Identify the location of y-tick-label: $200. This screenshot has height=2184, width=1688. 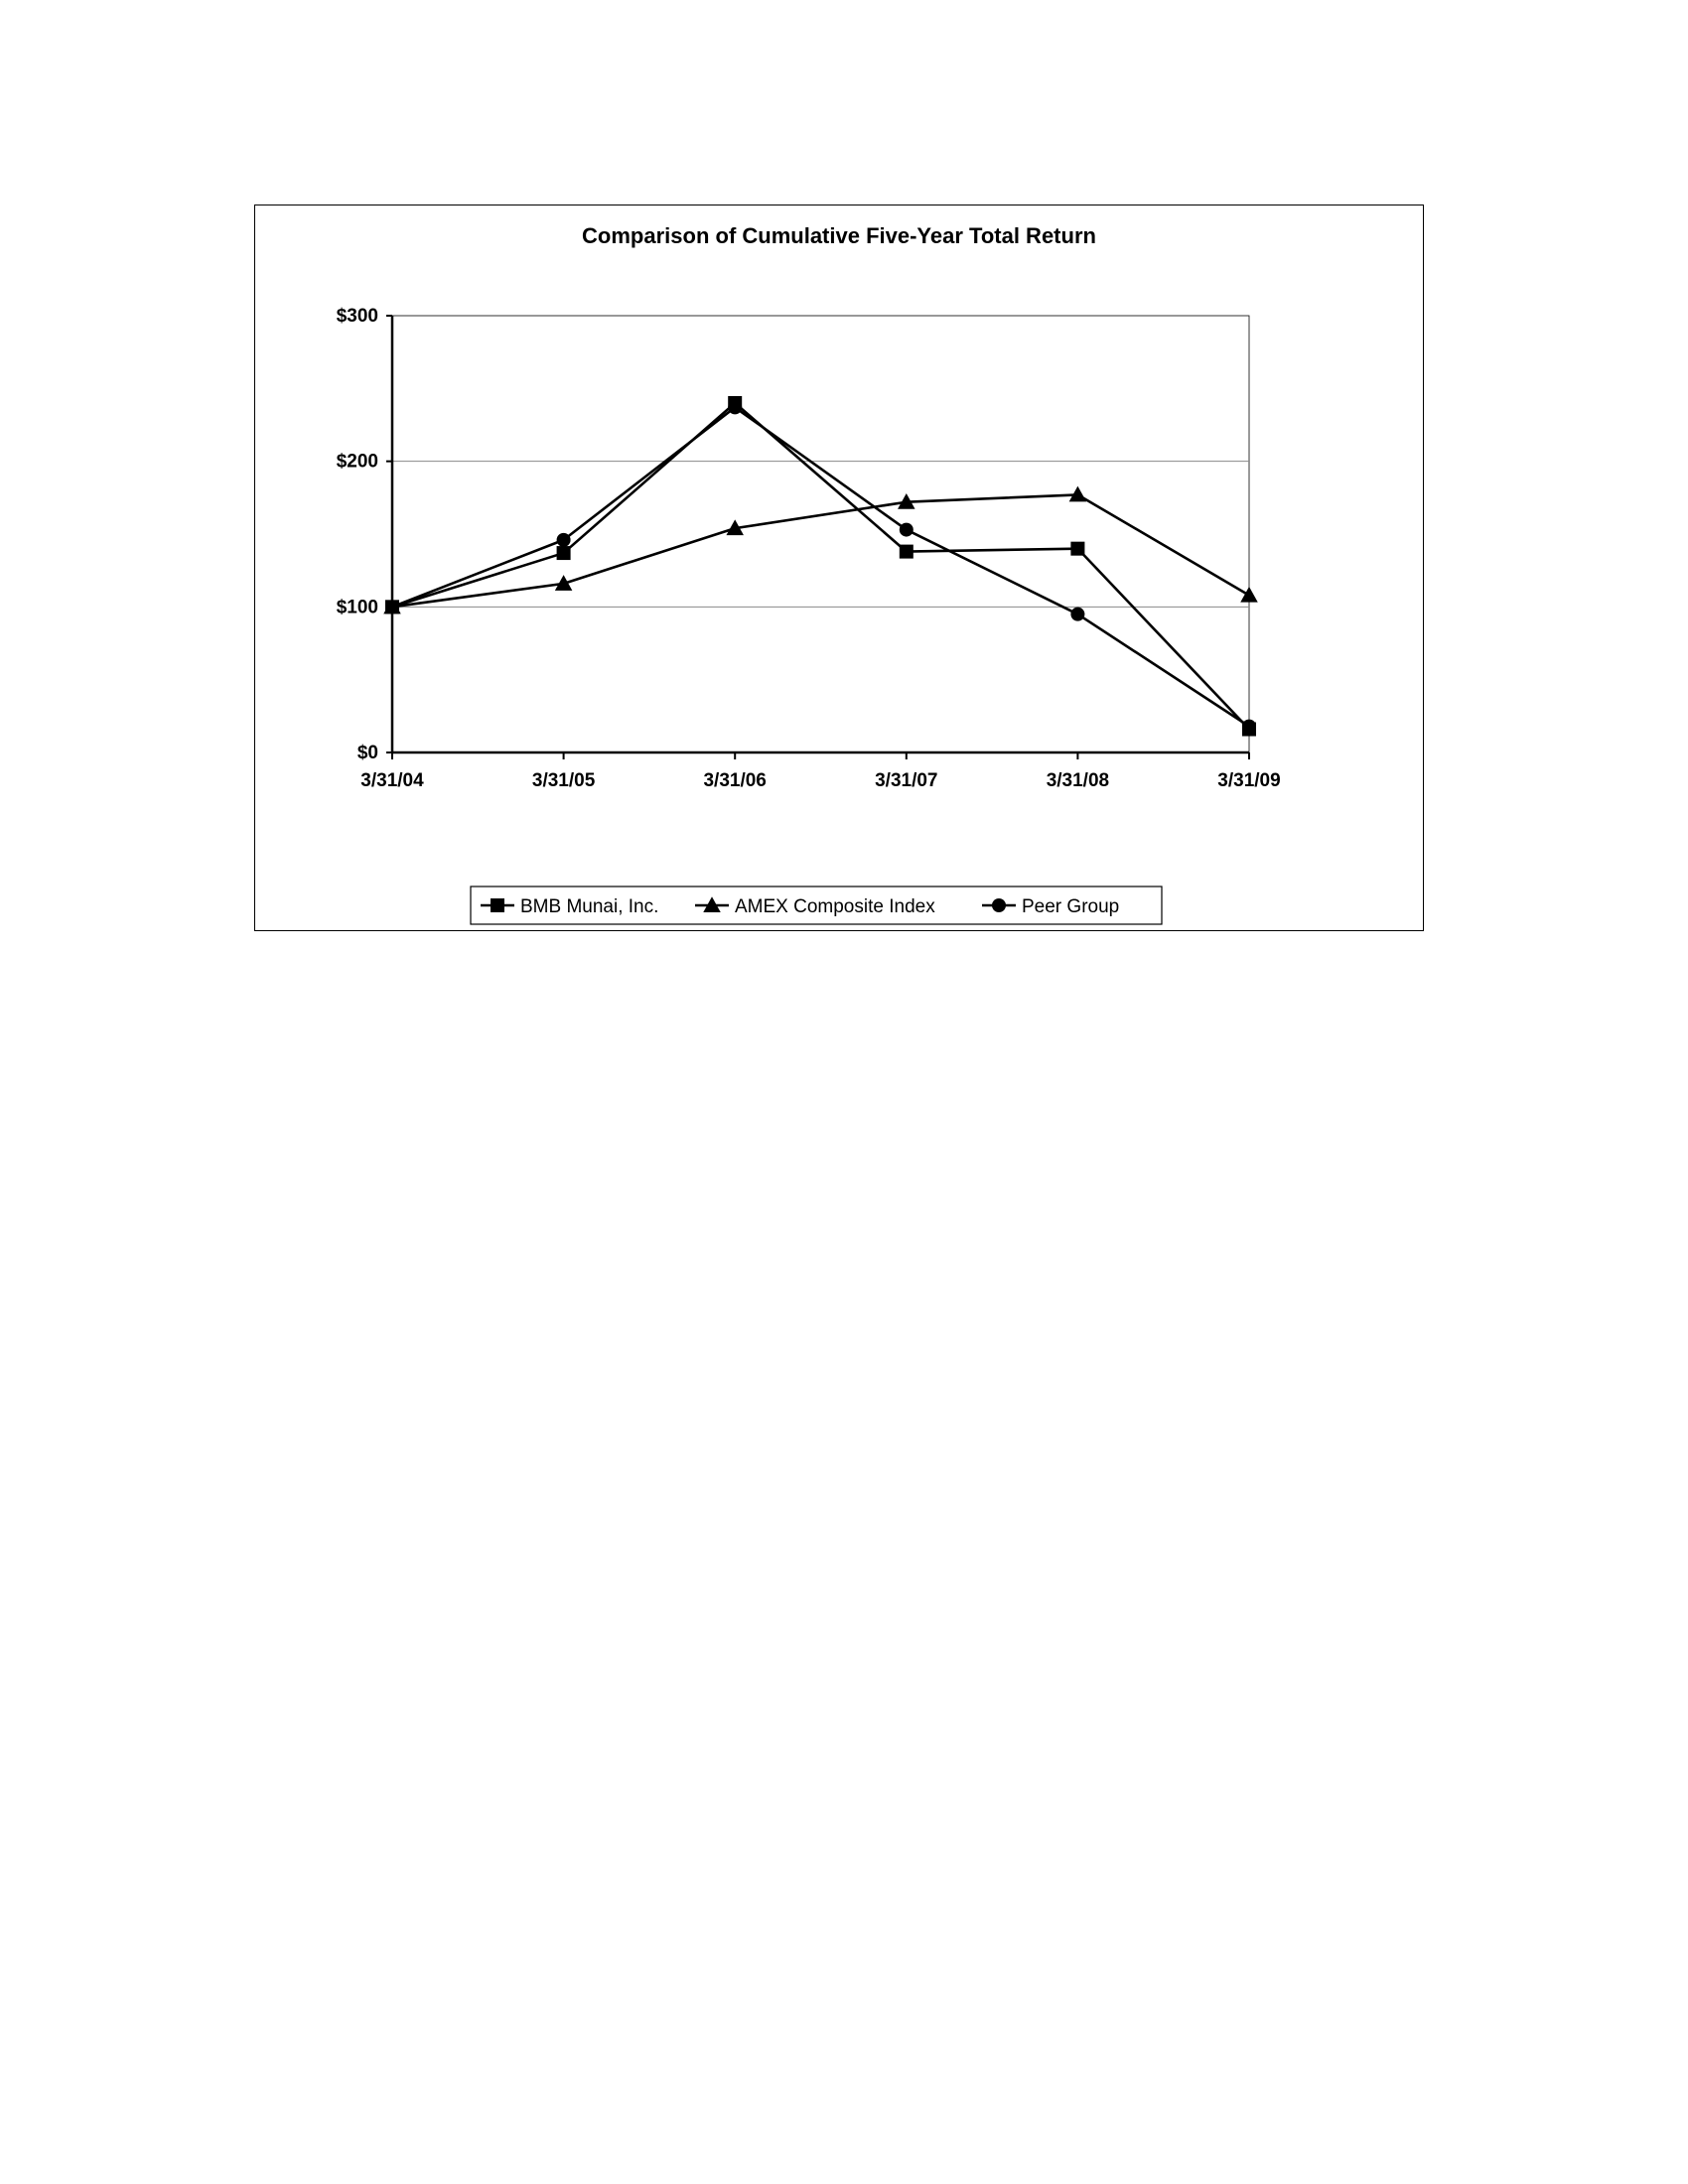
(357, 462).